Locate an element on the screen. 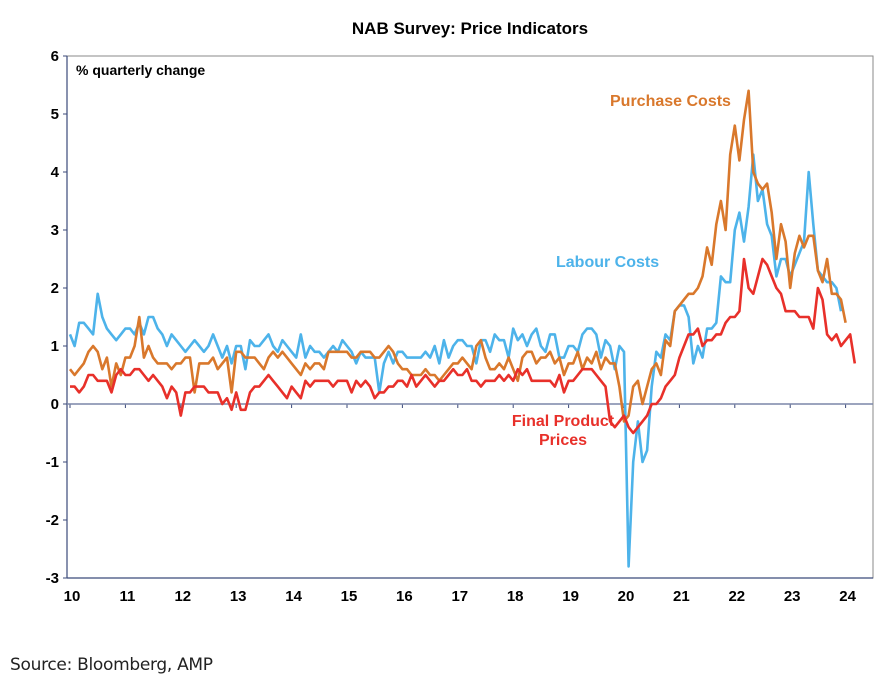 This screenshot has width=886, height=700. x-tick-label: 16 is located at coordinates (404, 596).